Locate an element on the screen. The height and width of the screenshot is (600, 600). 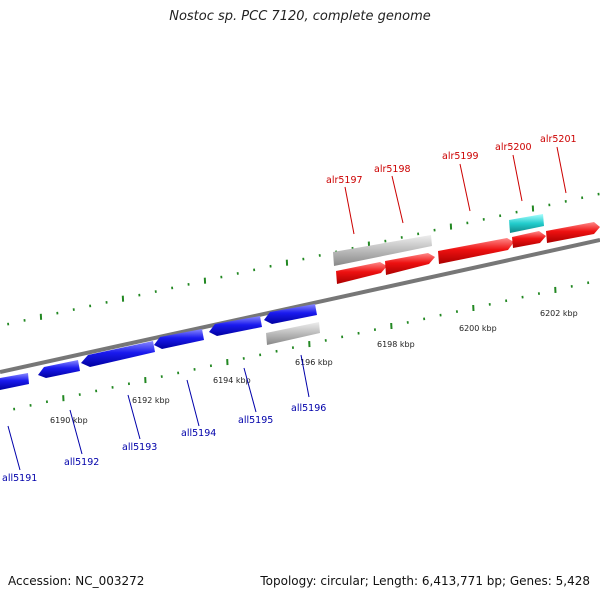
gene-all5194 is located at coordinates (179, 339).